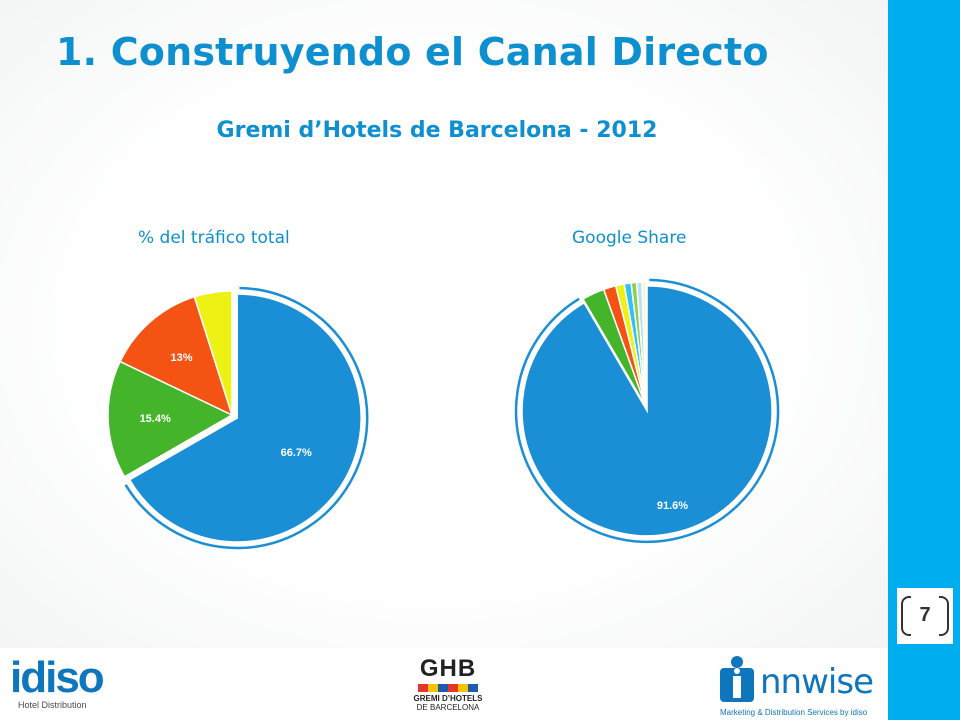 This screenshot has width=960, height=720. I want to click on traffic-pie-slice-0-label: 66.7%, so click(296, 453).